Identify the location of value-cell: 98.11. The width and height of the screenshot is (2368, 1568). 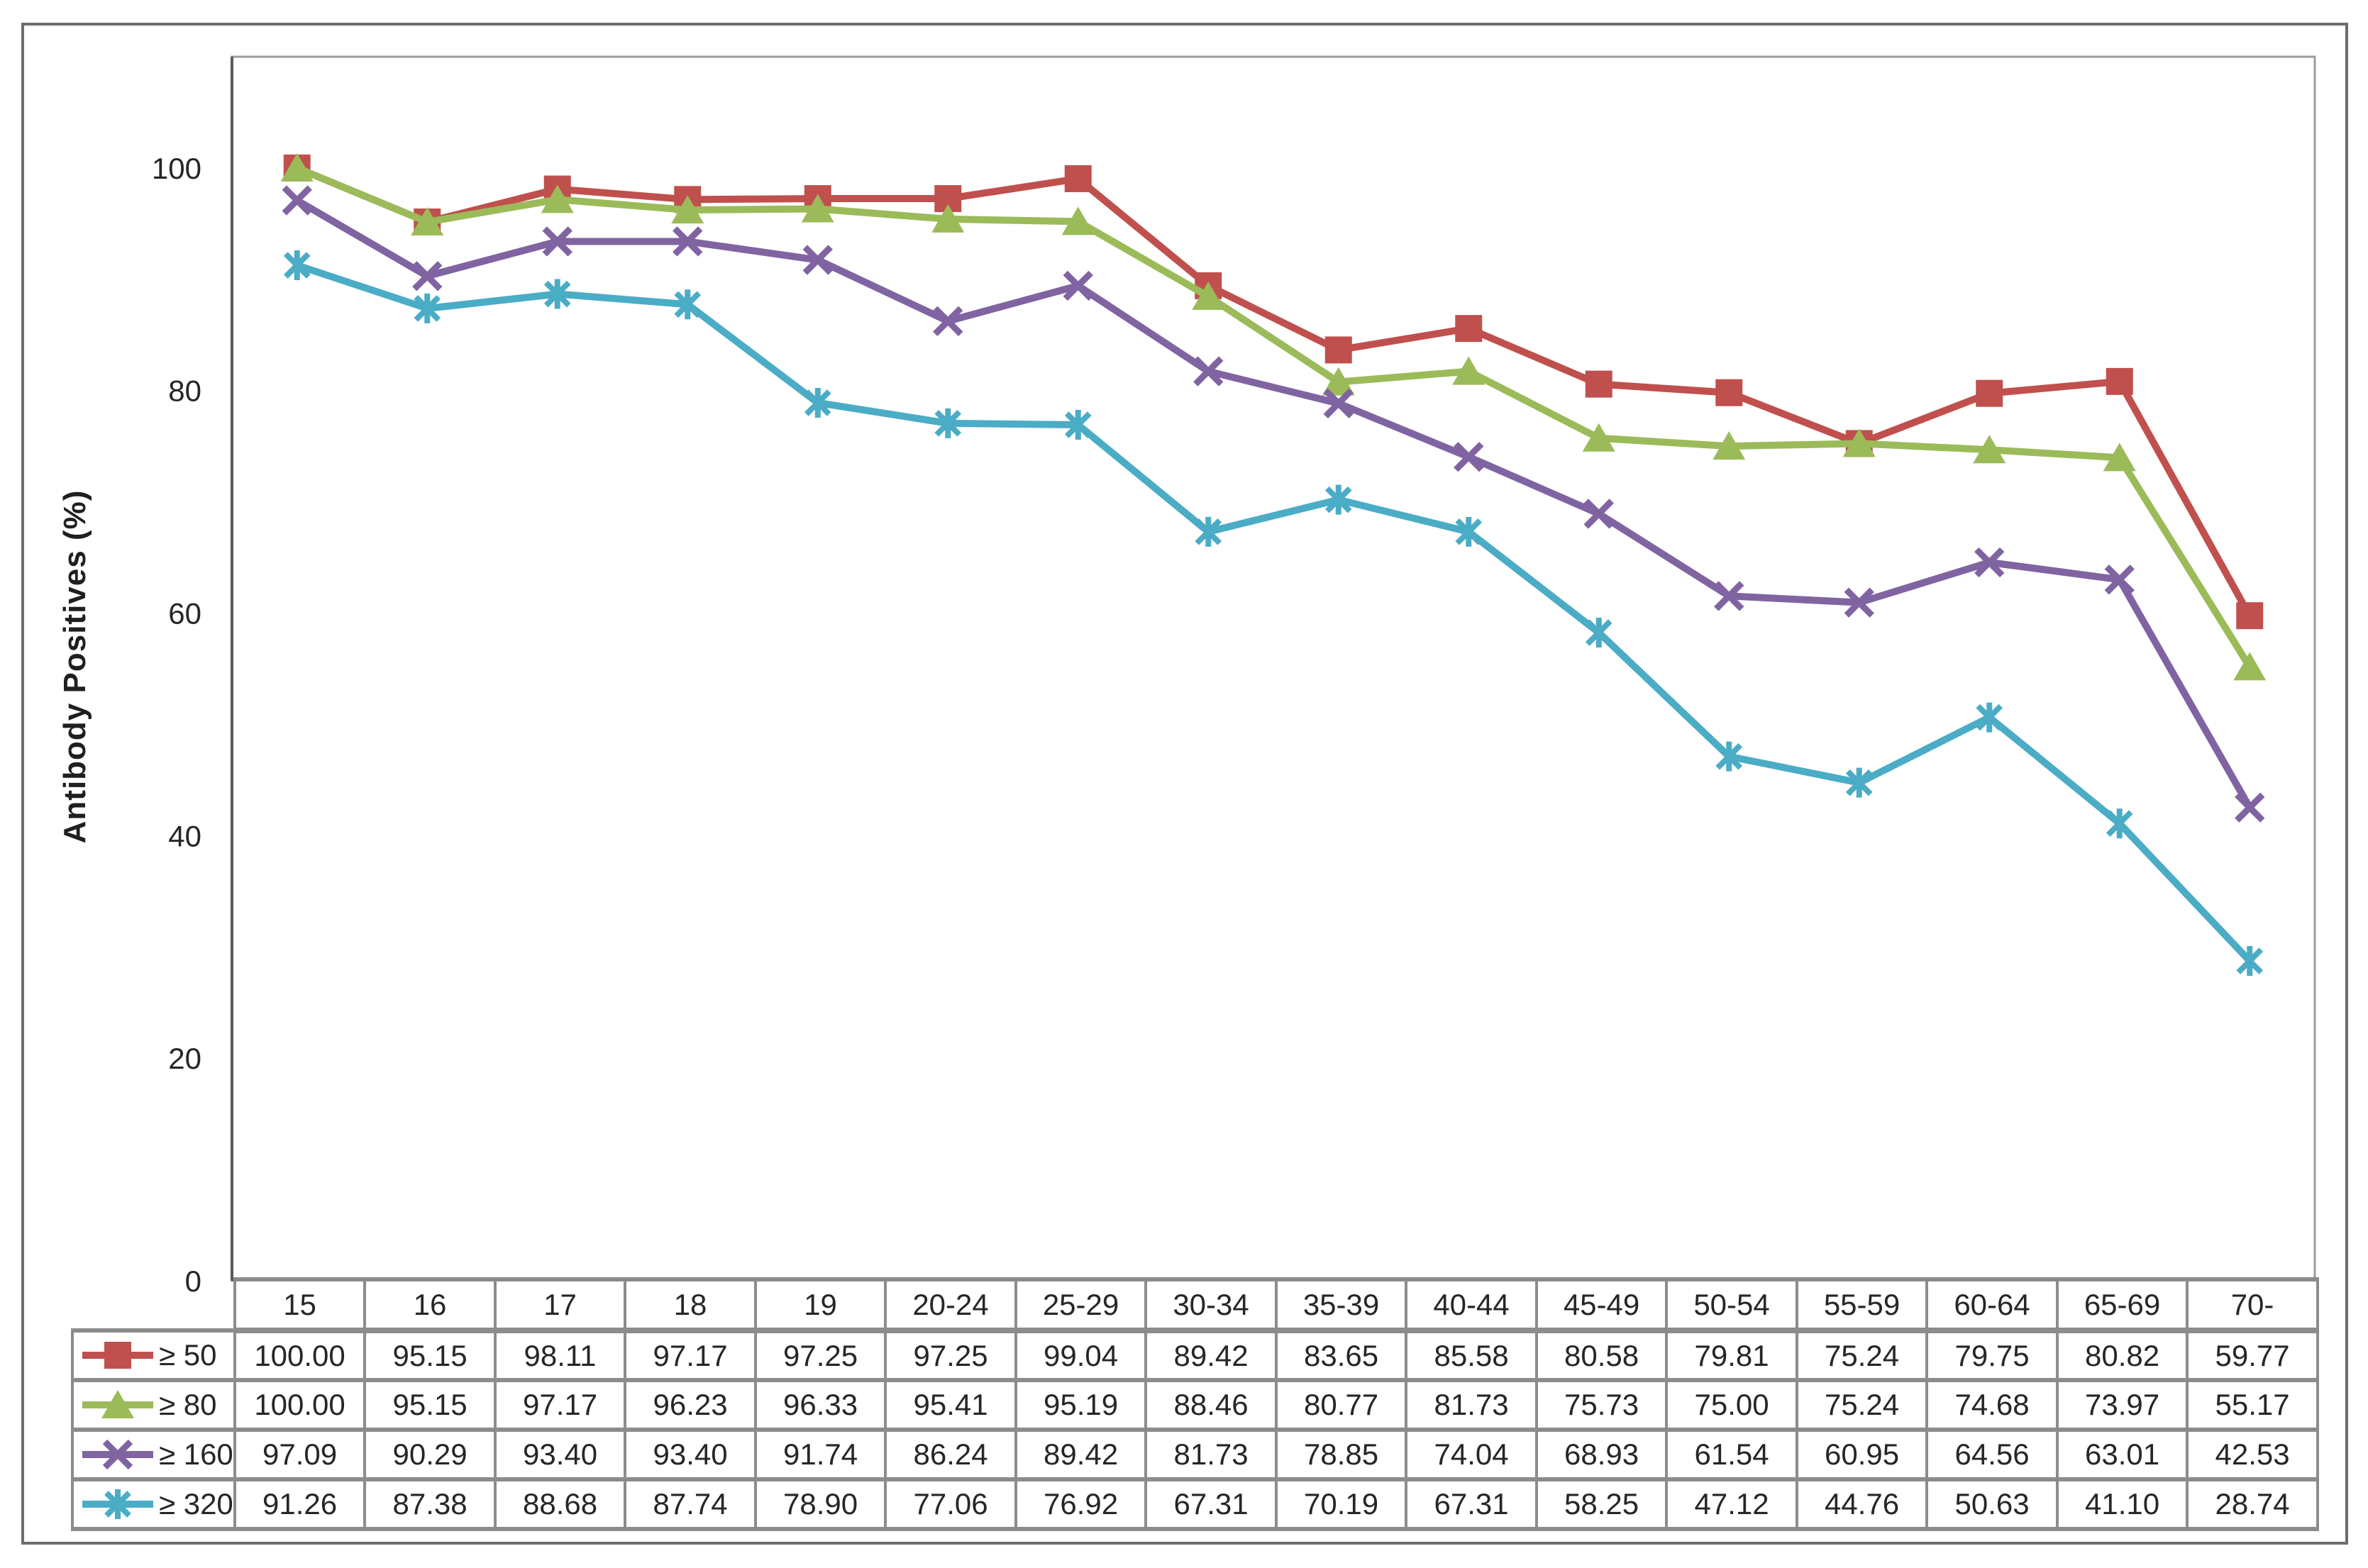
(560, 1355).